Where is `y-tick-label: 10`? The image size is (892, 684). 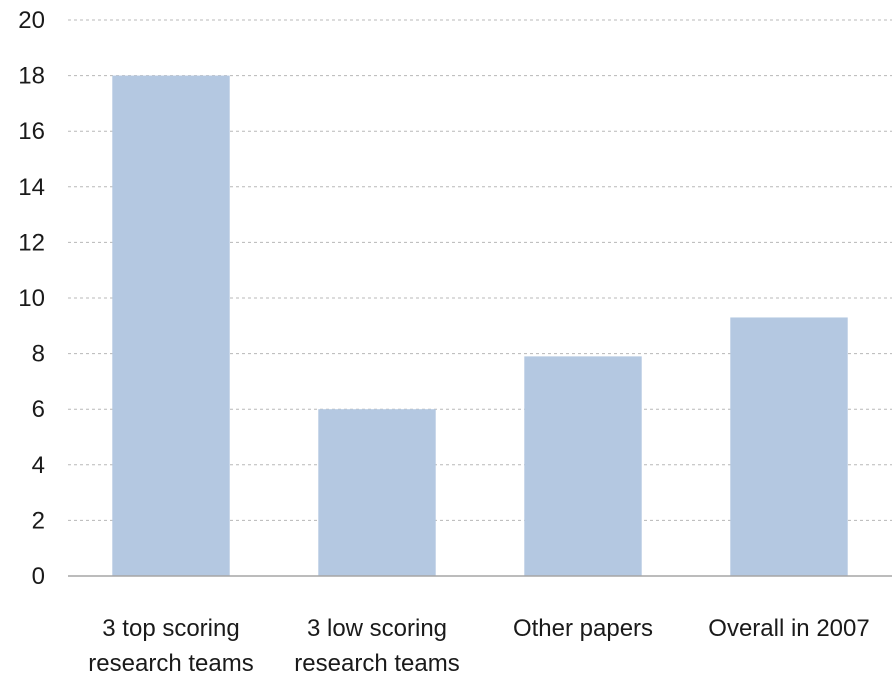
y-tick-label: 10 is located at coordinates (31, 298).